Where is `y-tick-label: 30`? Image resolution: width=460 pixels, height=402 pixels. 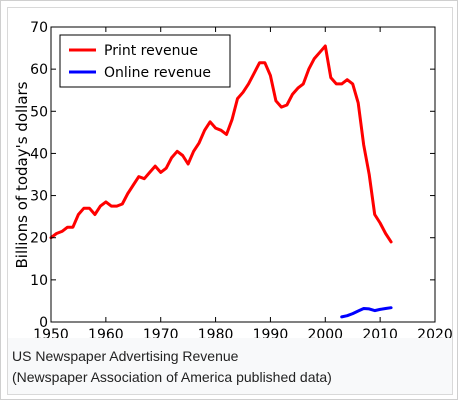 y-tick-label: 30 is located at coordinates (39, 197).